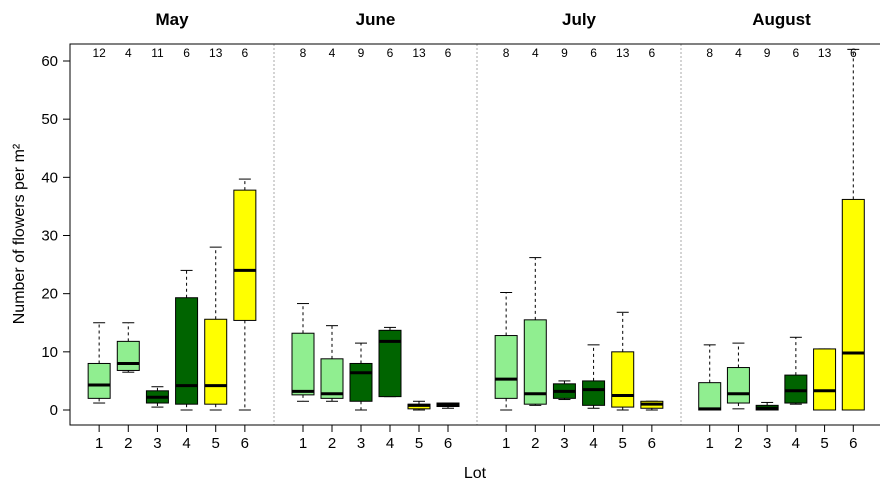 This screenshot has width=880, height=485. Describe the element at coordinates (49, 177) in the screenshot. I see `y-tick-label: 40` at that location.